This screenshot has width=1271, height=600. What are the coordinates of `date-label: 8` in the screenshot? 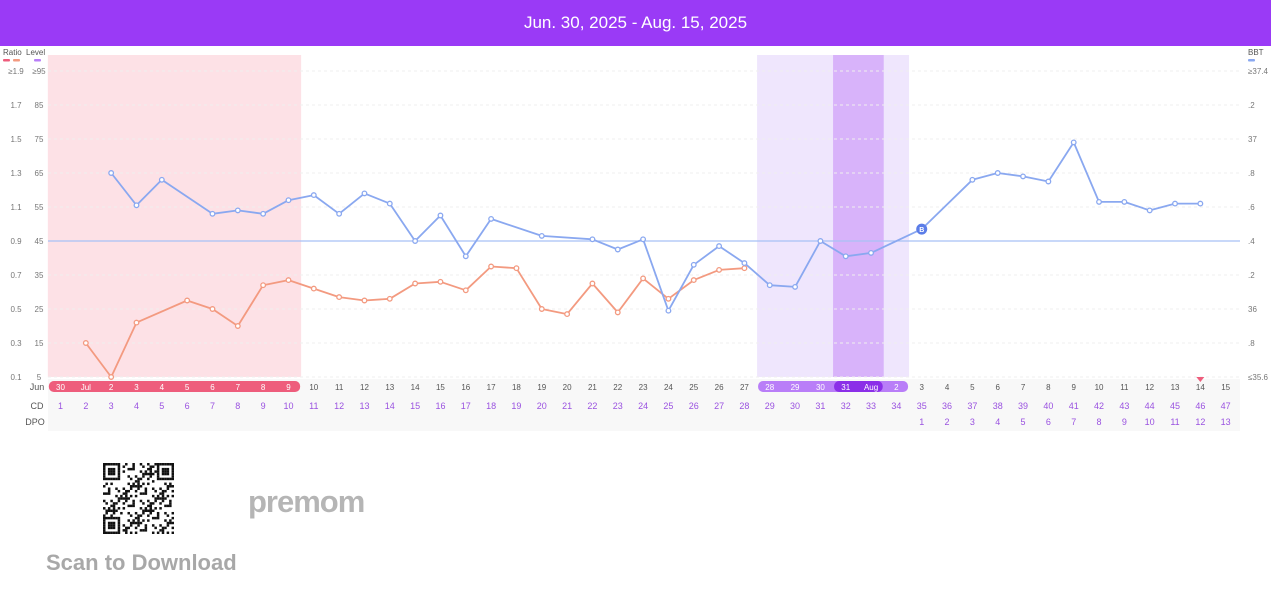 It's located at (263, 387).